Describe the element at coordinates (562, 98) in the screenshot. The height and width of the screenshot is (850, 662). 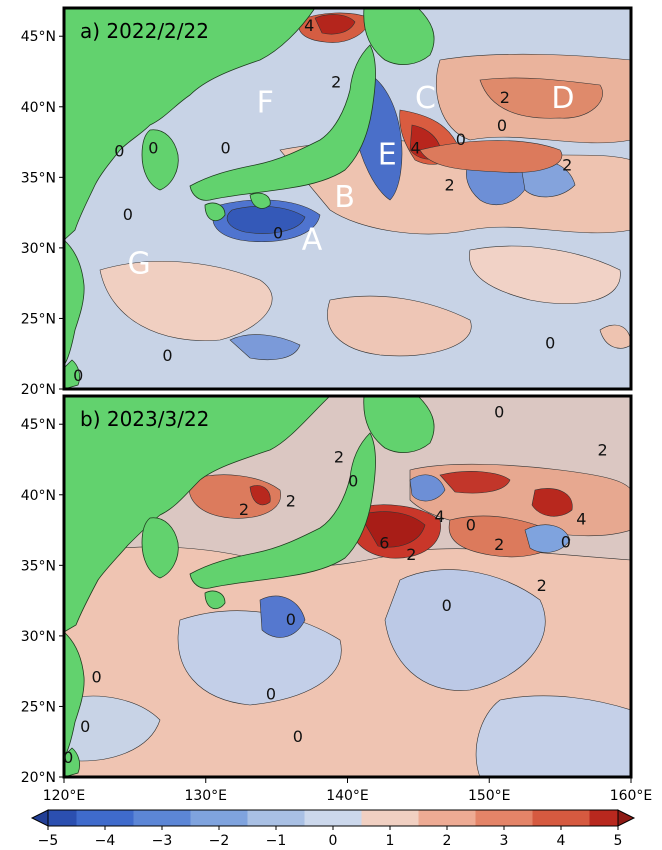
I see `marker-label-d: D` at that location.